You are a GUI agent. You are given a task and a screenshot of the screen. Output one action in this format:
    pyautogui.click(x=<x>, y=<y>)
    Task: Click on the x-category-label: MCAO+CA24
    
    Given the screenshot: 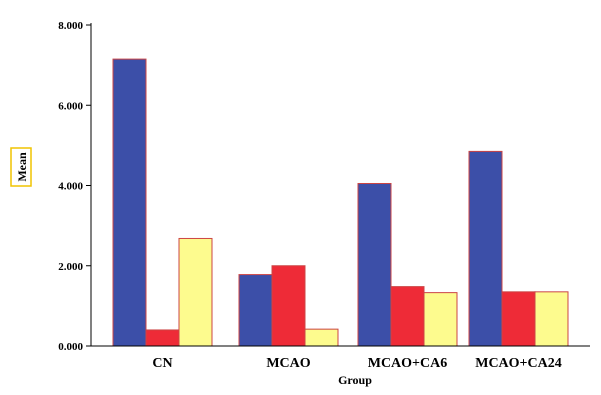 What is the action you would take?
    pyautogui.click(x=518, y=363)
    